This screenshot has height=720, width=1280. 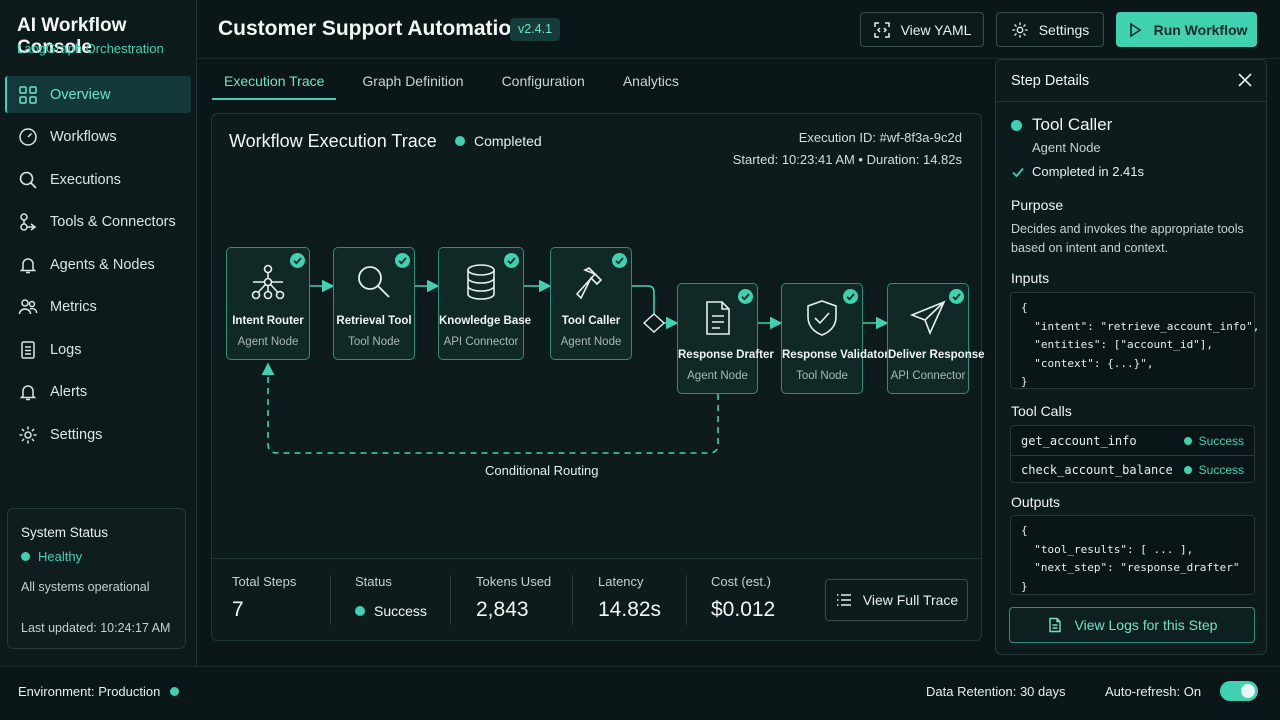 What do you see at coordinates (264, 598) in the screenshot?
I see `stat-total-steps: Total Steps 7` at bounding box center [264, 598].